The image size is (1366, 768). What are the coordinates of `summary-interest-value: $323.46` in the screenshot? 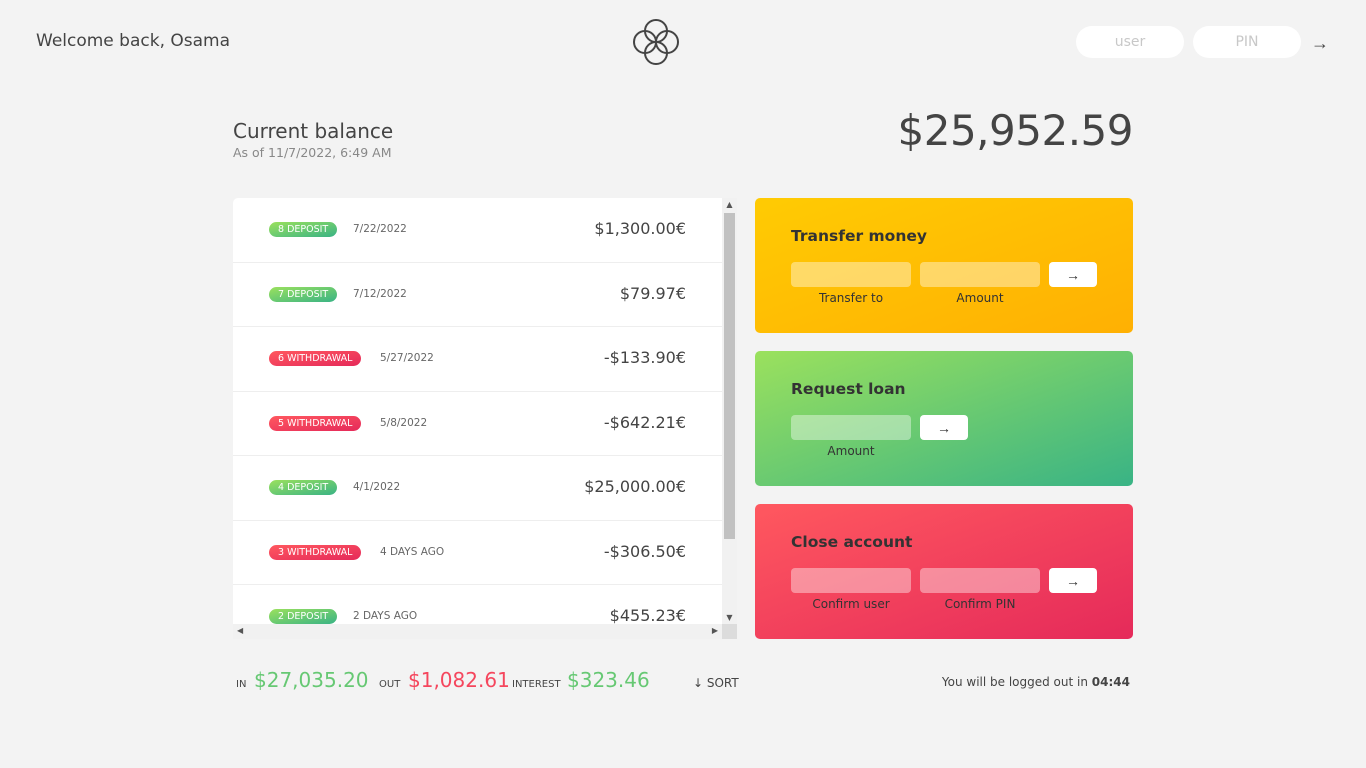 It's located at (608, 680).